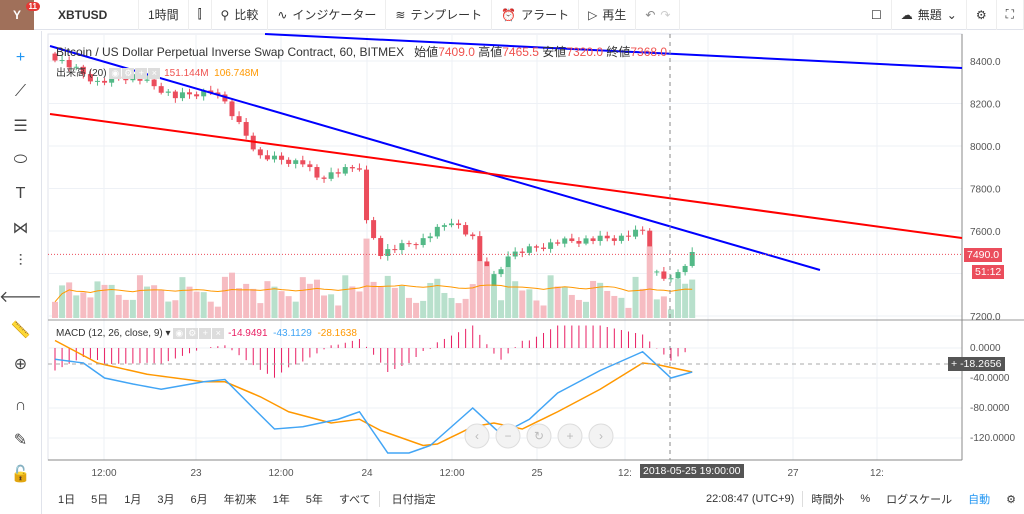 The height and width of the screenshot is (514, 1024). Describe the element at coordinates (536, 15) in the screenshot. I see `alert-button: ⏰ アラート` at that location.